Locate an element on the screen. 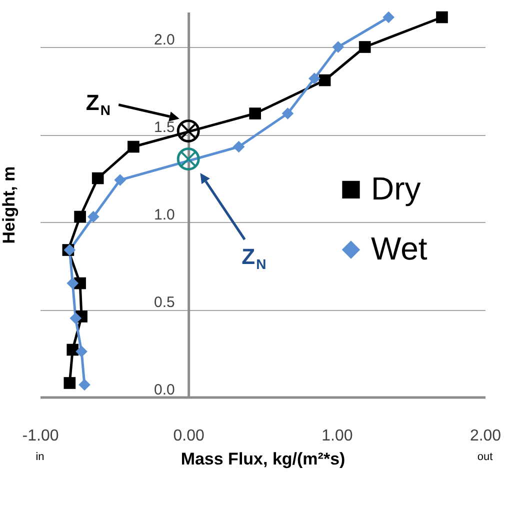 This screenshot has height=508, width=513. x-tick-label: -1.00 is located at coordinates (40, 436).